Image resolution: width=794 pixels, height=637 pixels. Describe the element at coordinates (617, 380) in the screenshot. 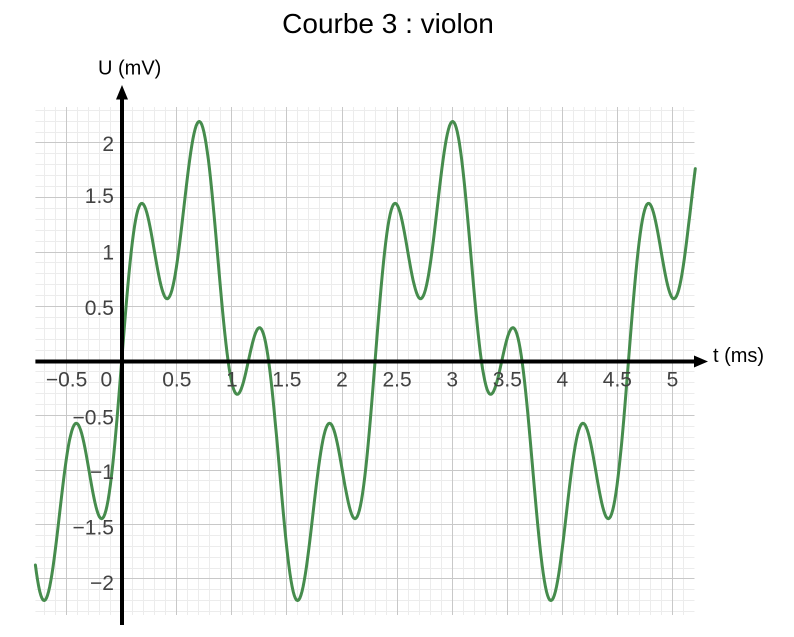

I see `svg-text: 4.5` at that location.